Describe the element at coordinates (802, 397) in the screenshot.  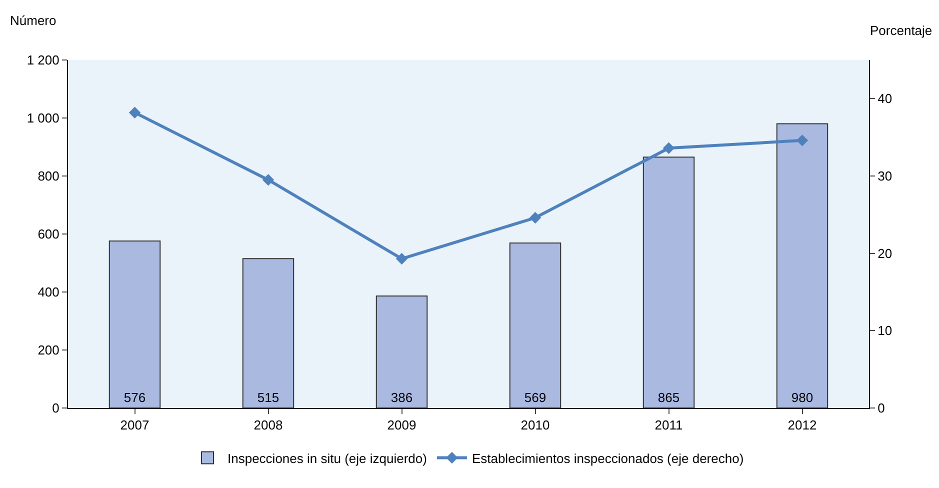
I see `data-label: 980` at that location.